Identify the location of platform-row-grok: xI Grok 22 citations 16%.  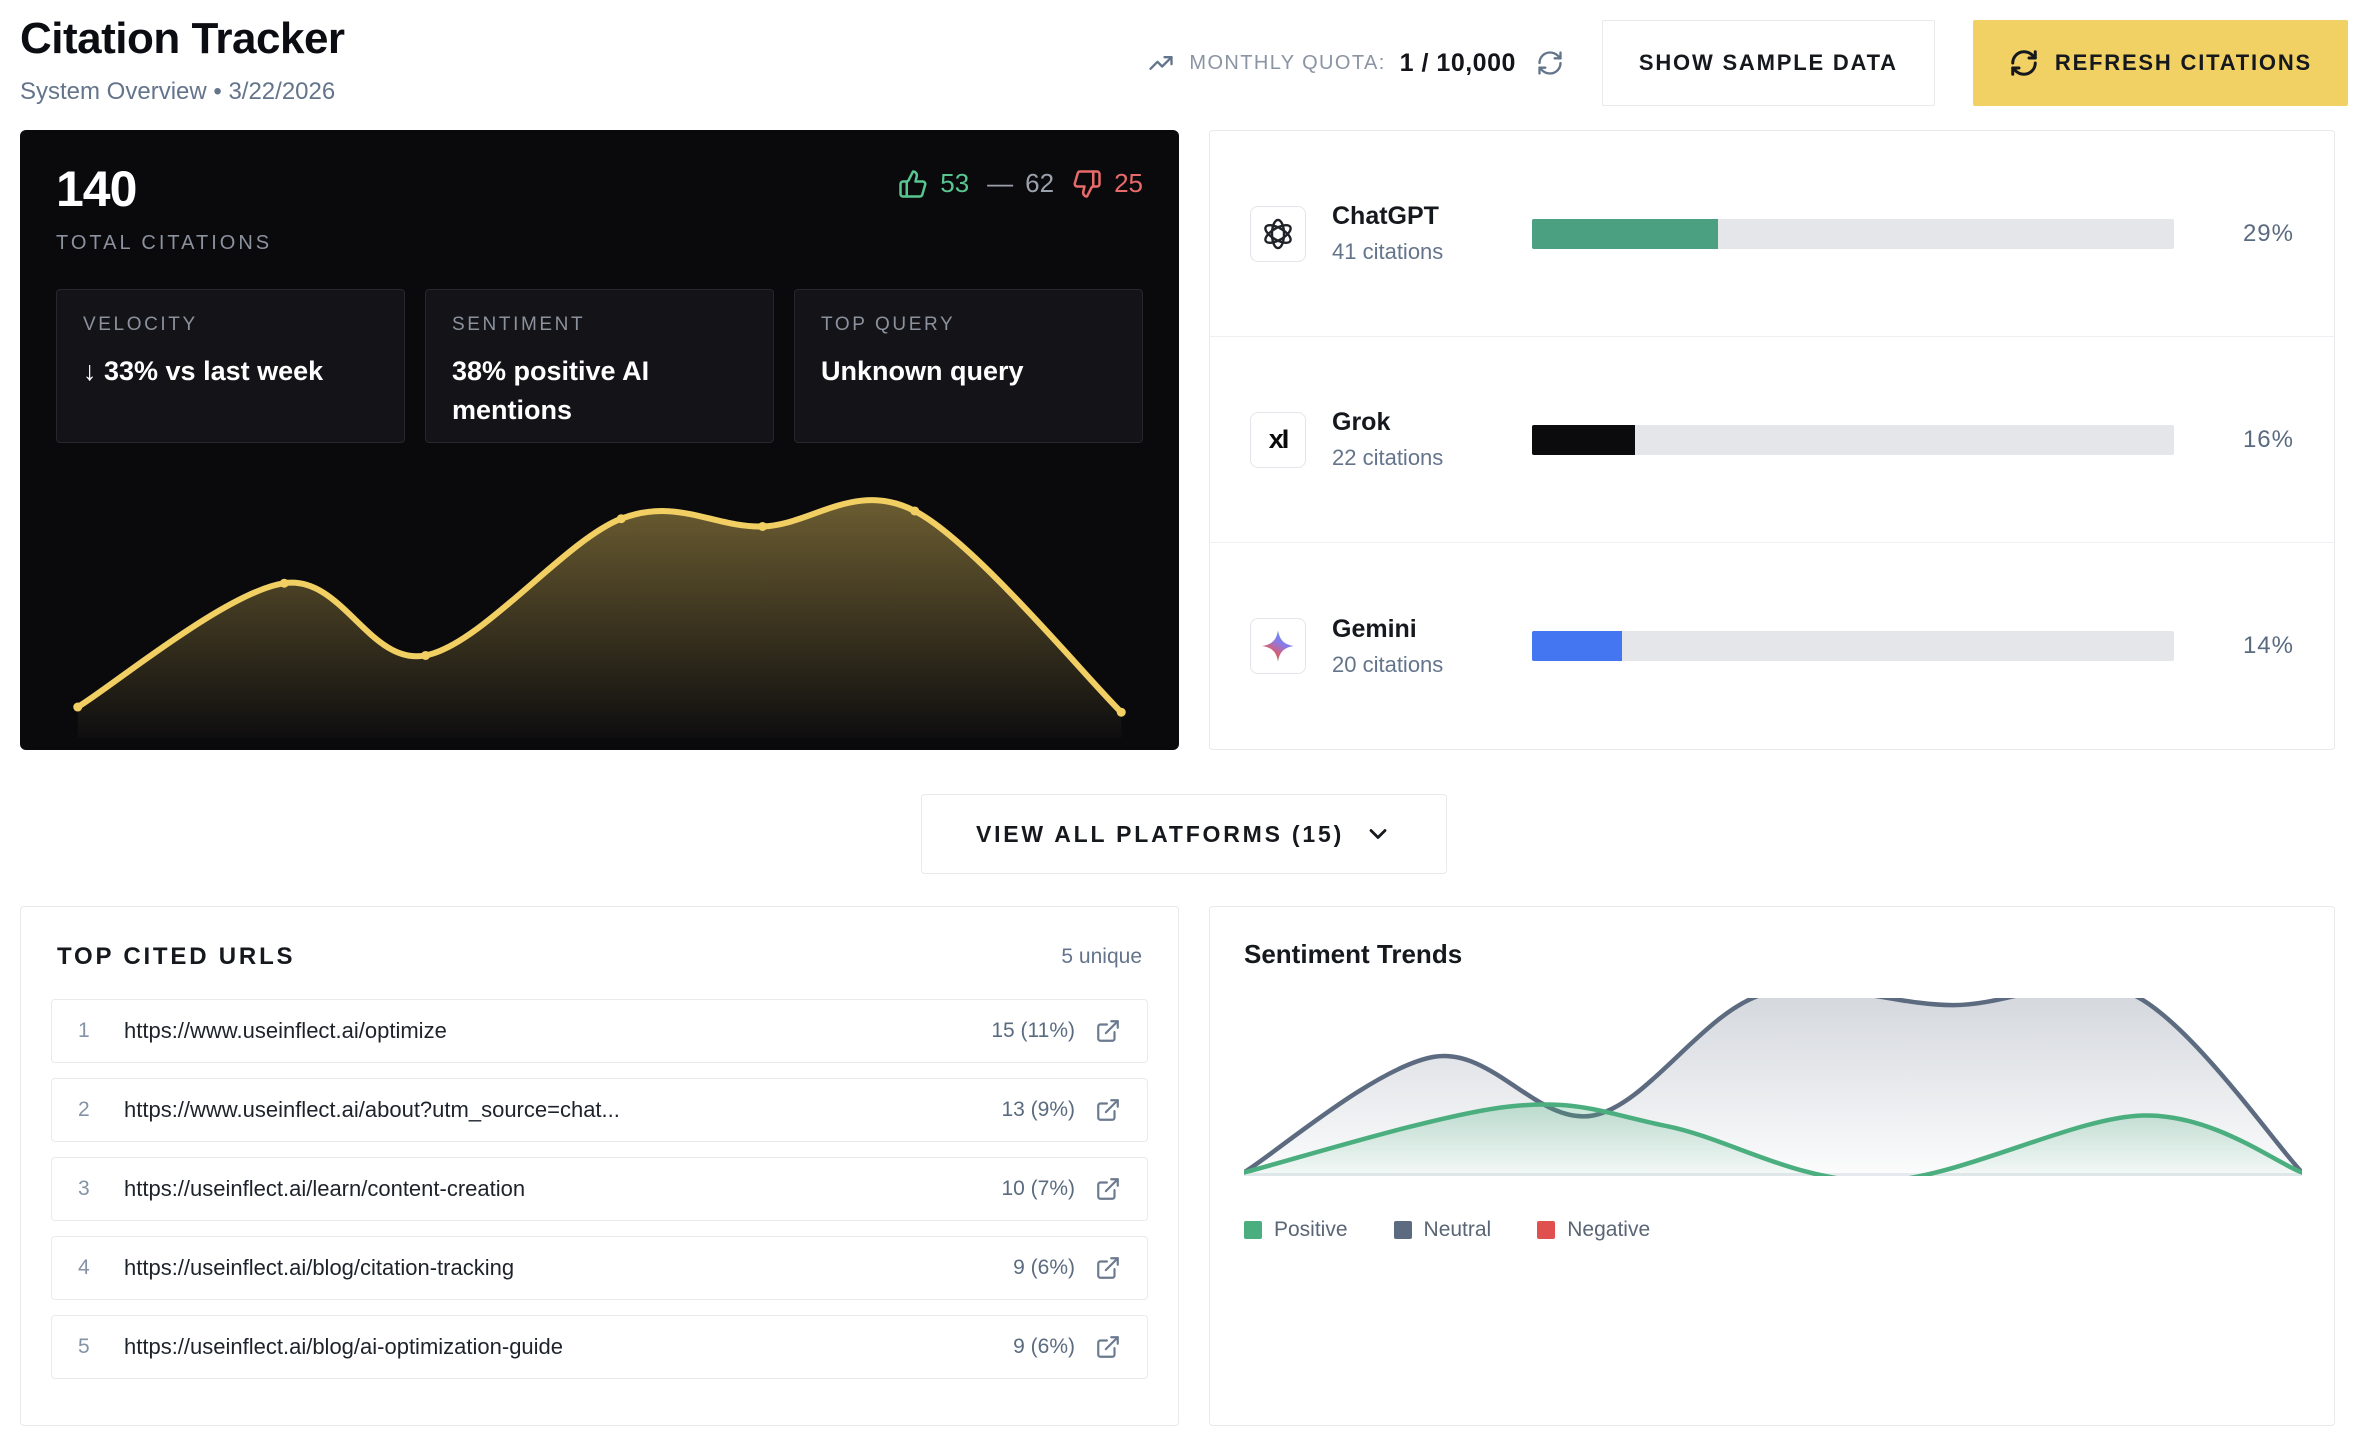
(1772, 440).